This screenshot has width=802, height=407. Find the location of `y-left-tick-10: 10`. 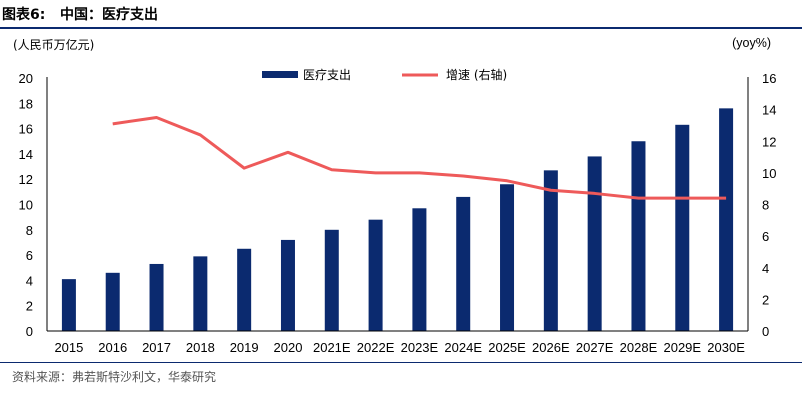

y-left-tick-10: 10 is located at coordinates (26, 205).